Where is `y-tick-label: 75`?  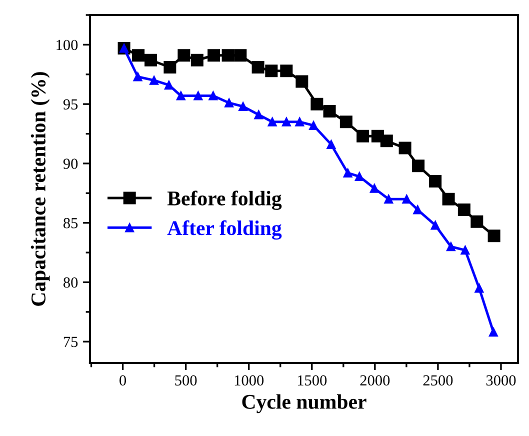 y-tick-label: 75 is located at coordinates (71, 342).